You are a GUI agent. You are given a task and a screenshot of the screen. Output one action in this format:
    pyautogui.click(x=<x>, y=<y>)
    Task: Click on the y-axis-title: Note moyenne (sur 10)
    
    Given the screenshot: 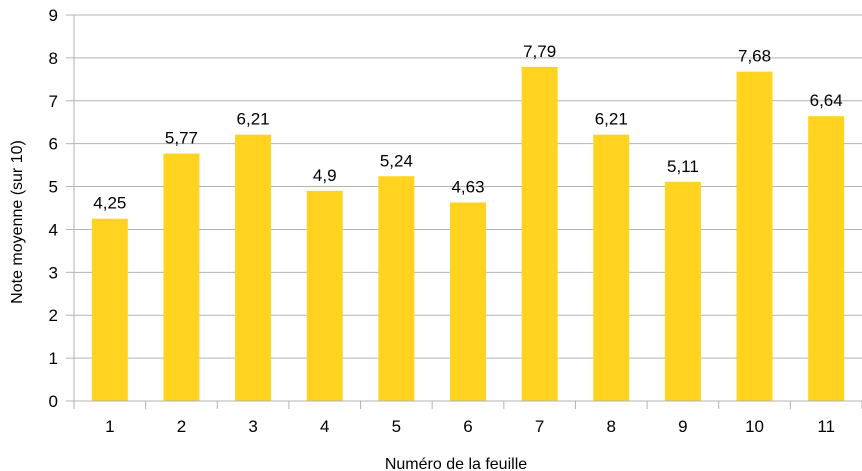 What is the action you would take?
    pyautogui.click(x=17, y=222)
    